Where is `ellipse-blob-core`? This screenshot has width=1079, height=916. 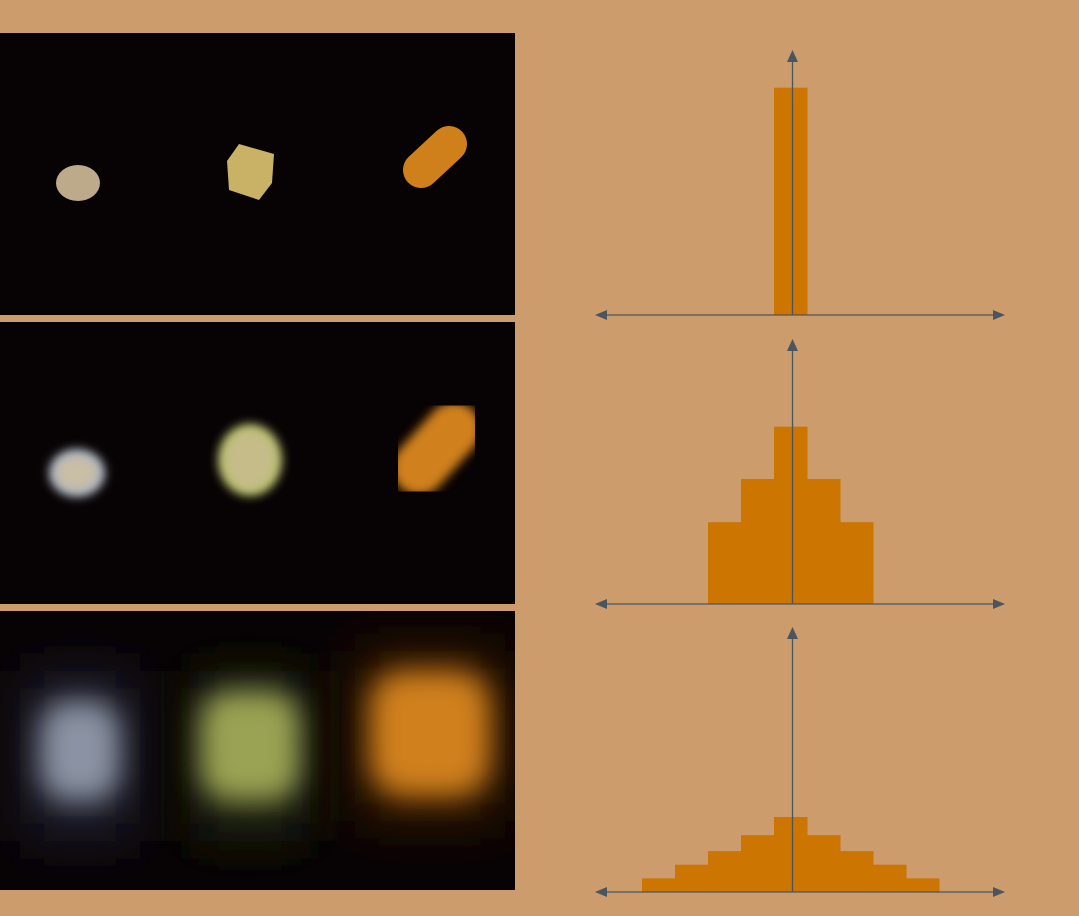
ellipse-blob-core is located at coordinates (77, 473).